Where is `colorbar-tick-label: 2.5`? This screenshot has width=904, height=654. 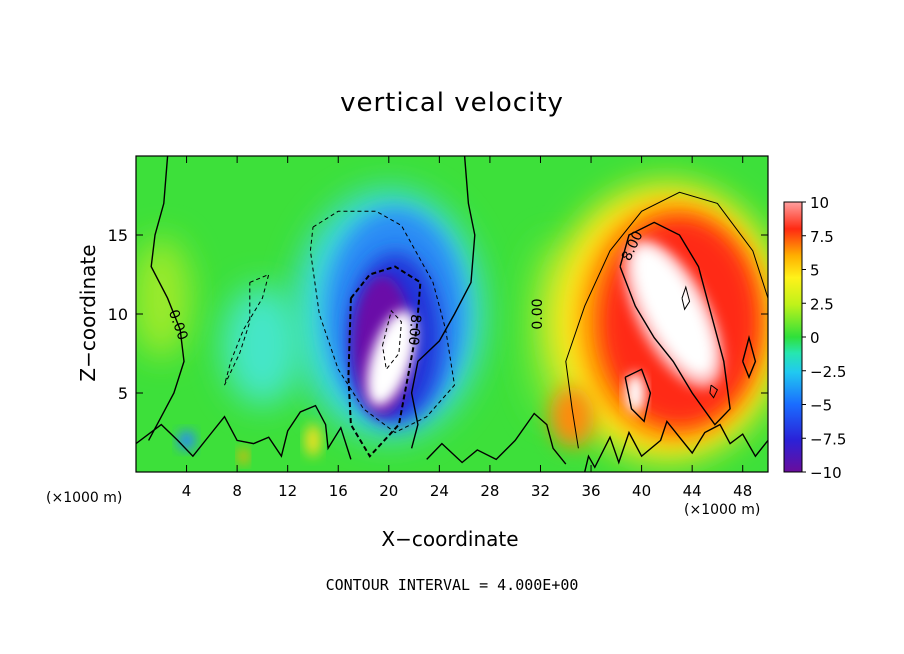 colorbar-tick-label: 2.5 is located at coordinates (822, 304).